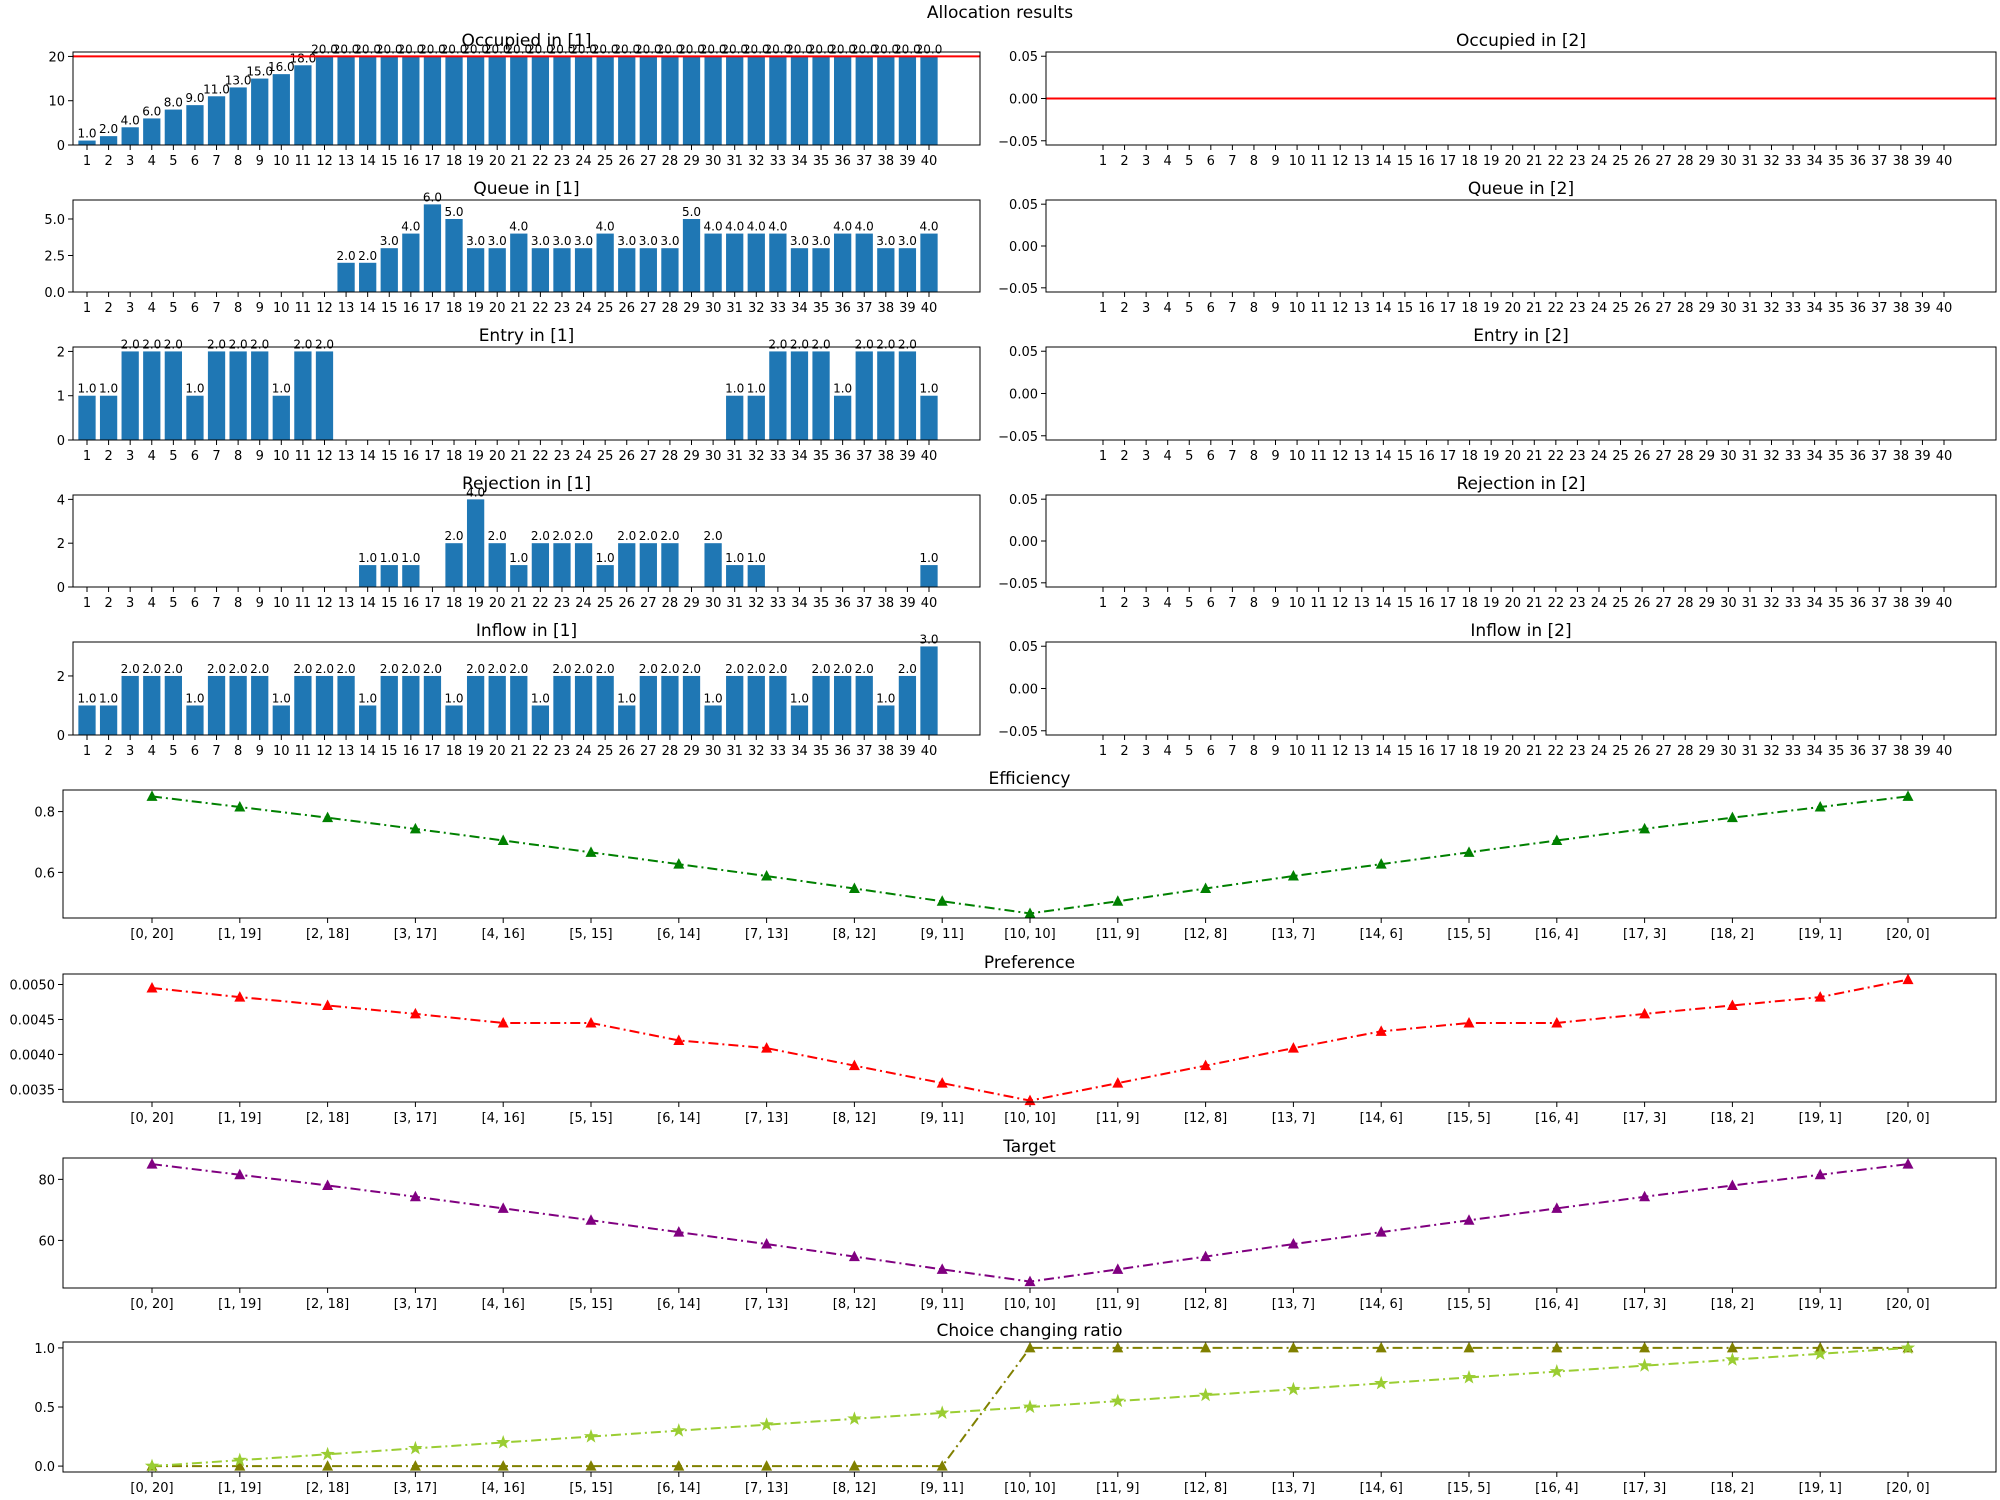  I want to click on x-tick-label: 39, so click(1922, 603).